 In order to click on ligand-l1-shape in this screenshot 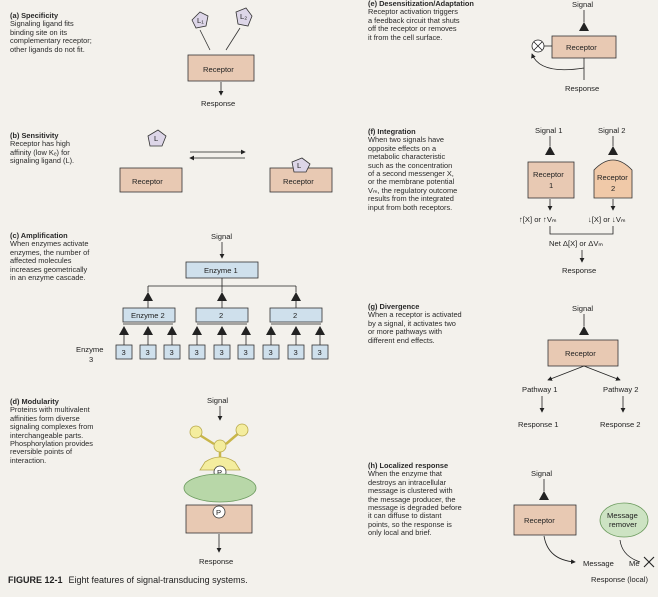, I will do `click(200, 20)`.